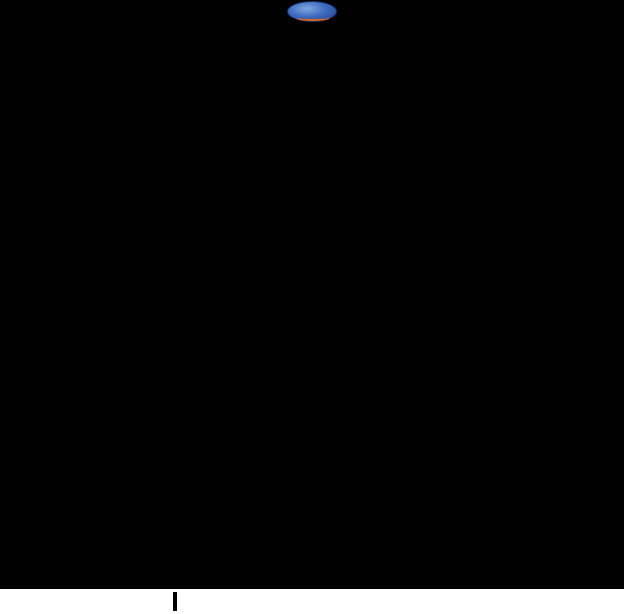 The width and height of the screenshot is (624, 614). I want to click on cptec-logo, so click(312, 11).